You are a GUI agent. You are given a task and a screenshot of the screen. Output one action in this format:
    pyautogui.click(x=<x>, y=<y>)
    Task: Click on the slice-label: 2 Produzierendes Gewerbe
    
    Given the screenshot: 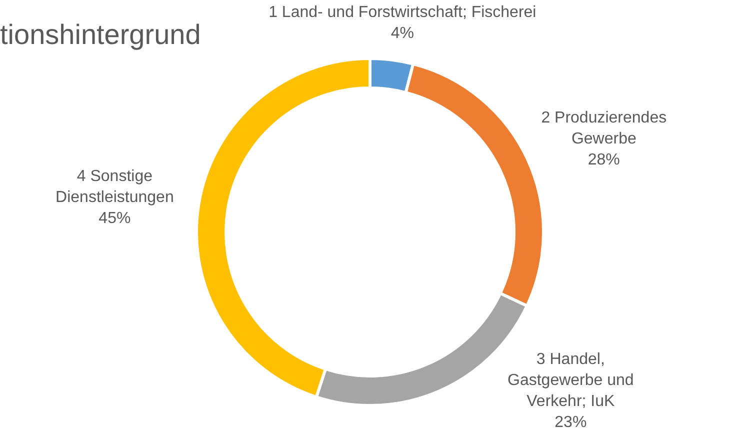 What is the action you would take?
    pyautogui.click(x=604, y=128)
    